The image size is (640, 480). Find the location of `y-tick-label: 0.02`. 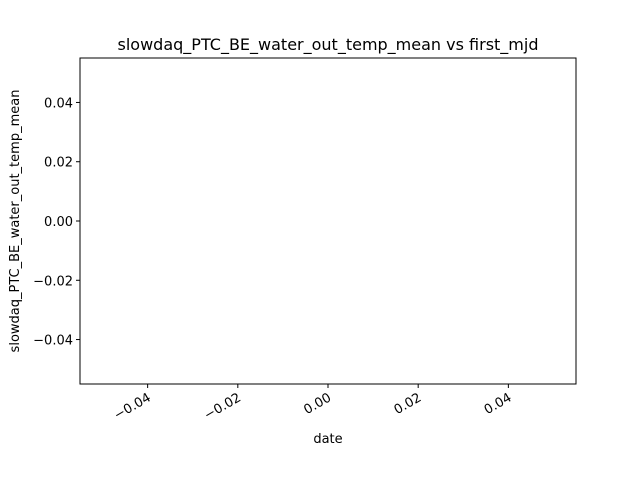

y-tick-label: 0.02 is located at coordinates (58, 163).